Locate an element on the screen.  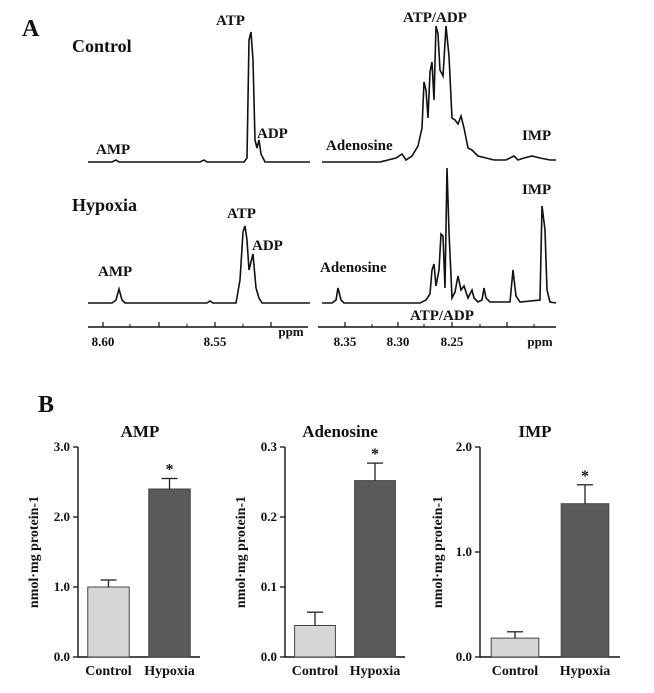
hypoxia-spectrum-right is located at coordinates (439, 235).